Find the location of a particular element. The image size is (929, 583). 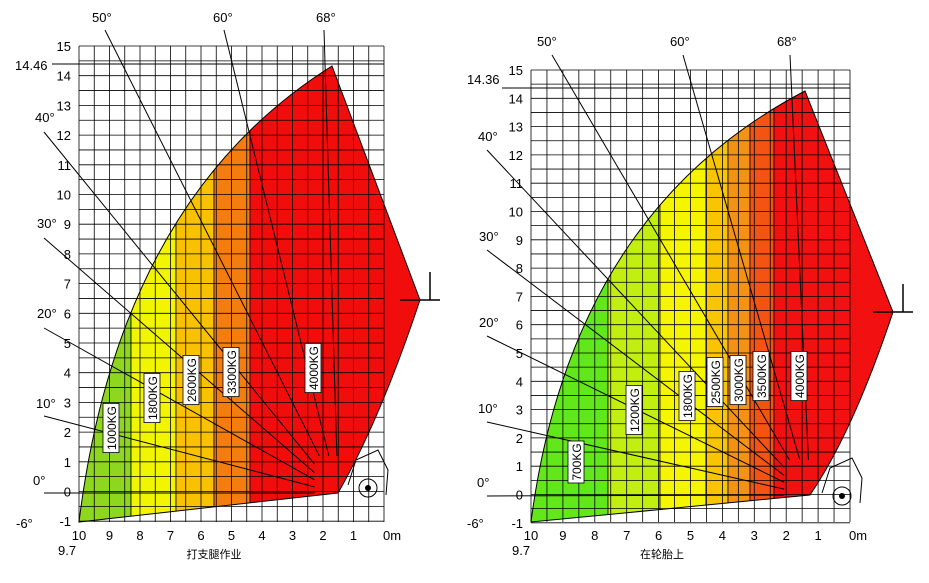

y-tick-label: 4 is located at coordinates (67, 373).